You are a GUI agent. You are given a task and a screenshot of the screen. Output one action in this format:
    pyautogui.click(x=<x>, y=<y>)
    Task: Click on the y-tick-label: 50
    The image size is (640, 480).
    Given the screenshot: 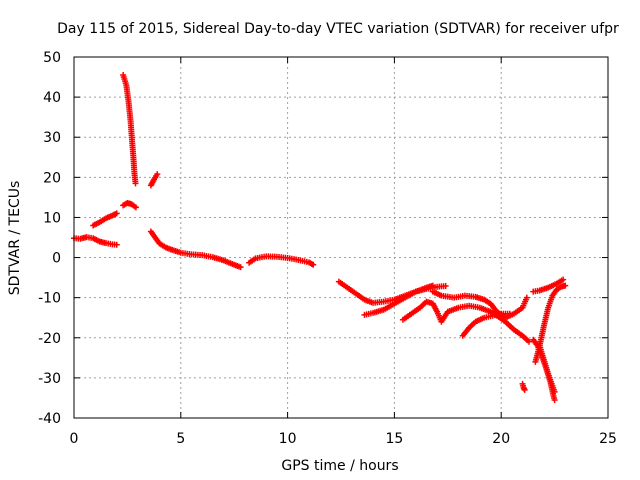 What is the action you would take?
    pyautogui.click(x=52, y=58)
    